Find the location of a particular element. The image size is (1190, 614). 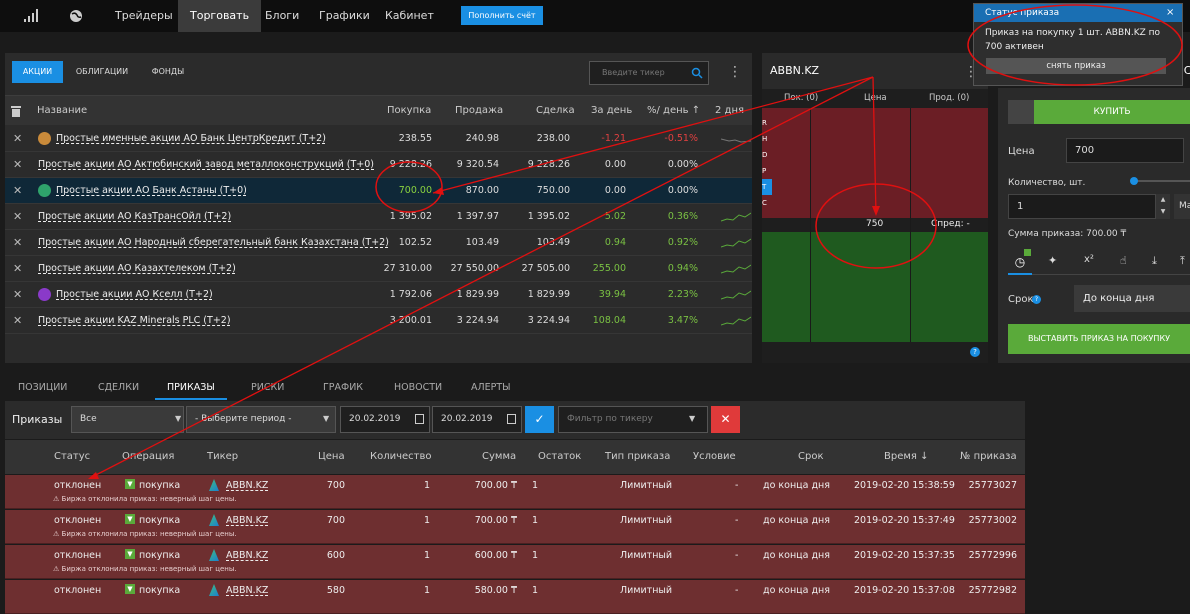

buy-price: 3 200.01 is located at coordinates (410, 320).